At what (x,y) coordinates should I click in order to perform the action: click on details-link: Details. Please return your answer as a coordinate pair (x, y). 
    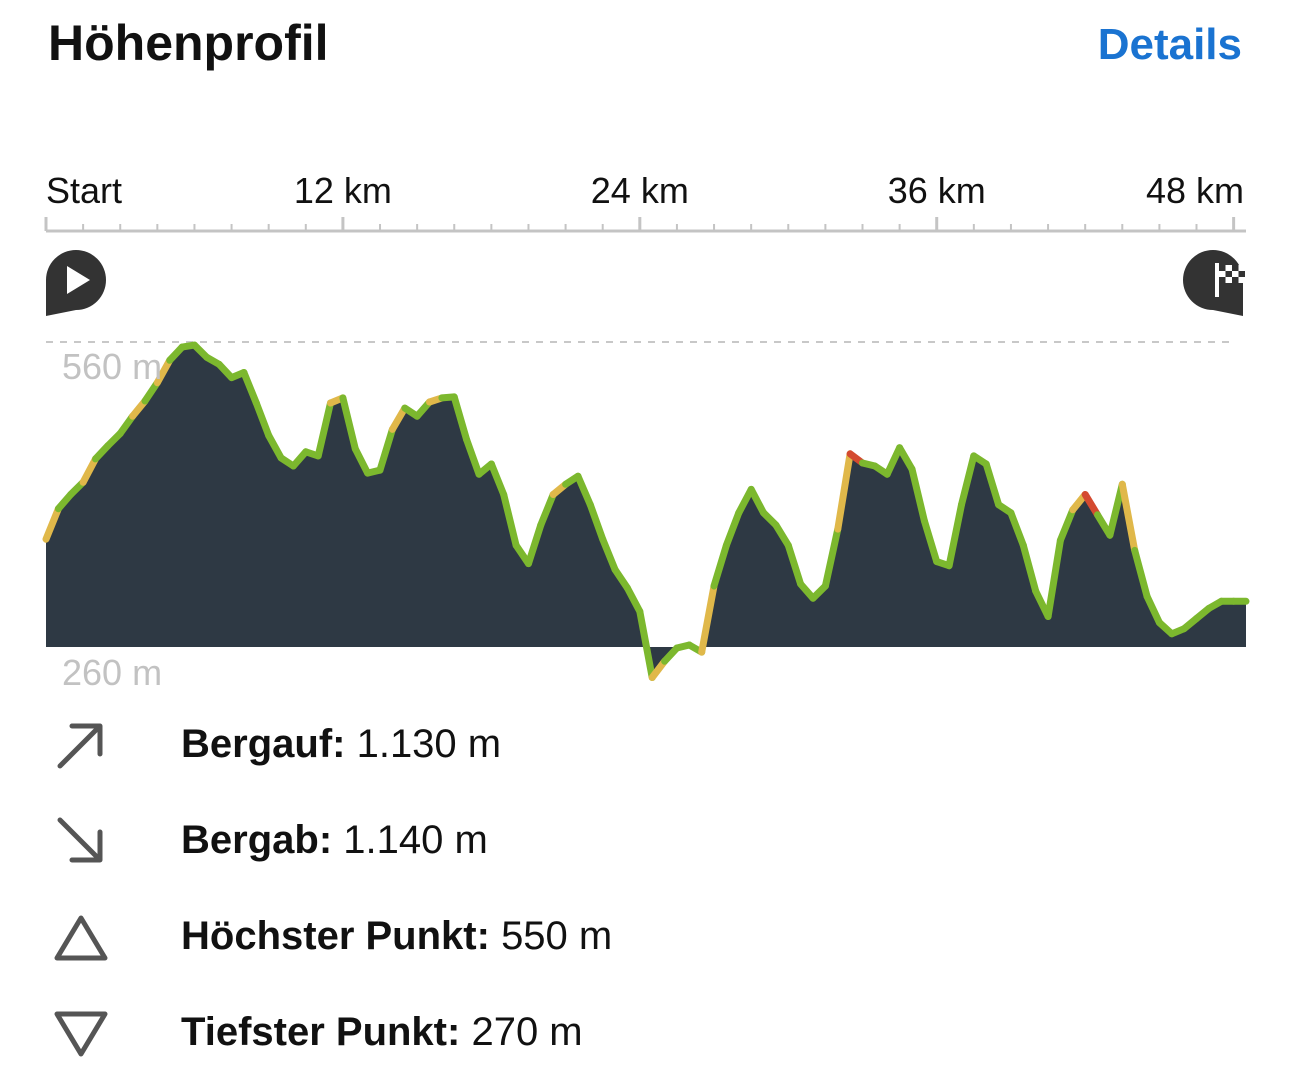
    Looking at the image, I should click on (1169, 44).